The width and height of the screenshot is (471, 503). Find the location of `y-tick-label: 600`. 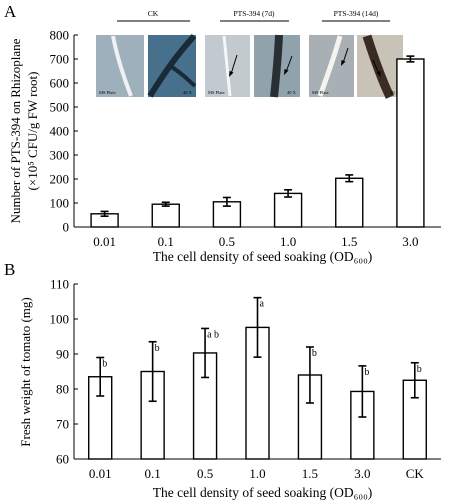

y-tick-label: 600 is located at coordinates (60, 83).